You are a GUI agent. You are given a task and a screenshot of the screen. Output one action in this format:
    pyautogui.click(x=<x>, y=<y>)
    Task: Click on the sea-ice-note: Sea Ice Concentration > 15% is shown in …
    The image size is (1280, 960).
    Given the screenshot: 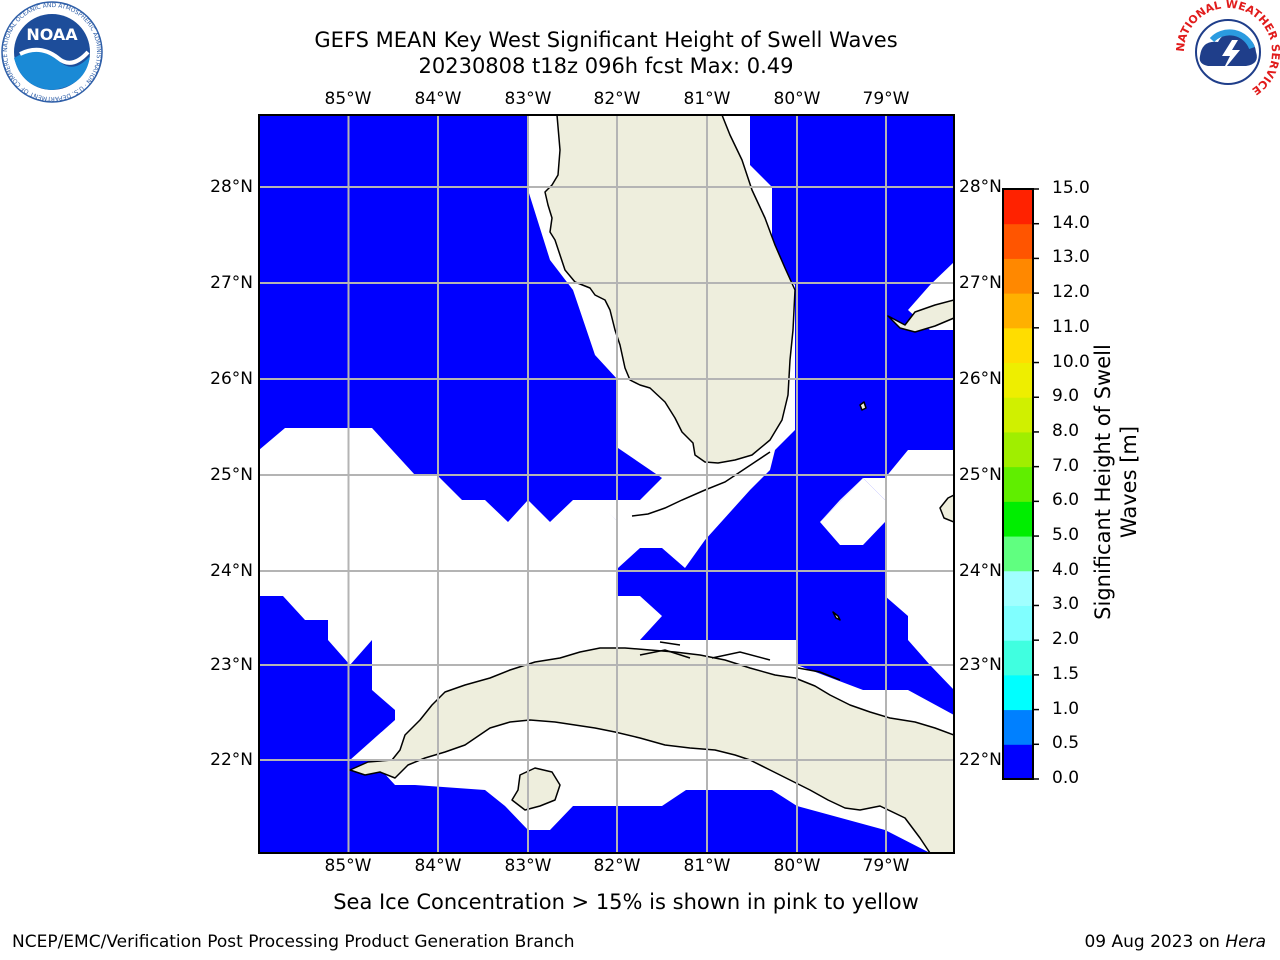 What is the action you would take?
    pyautogui.click(x=626, y=902)
    